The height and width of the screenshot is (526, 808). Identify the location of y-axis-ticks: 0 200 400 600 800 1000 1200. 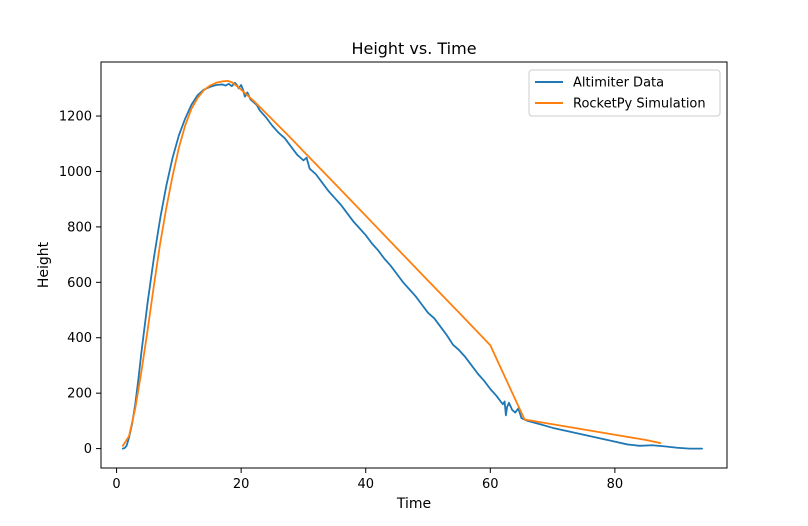
(80, 283).